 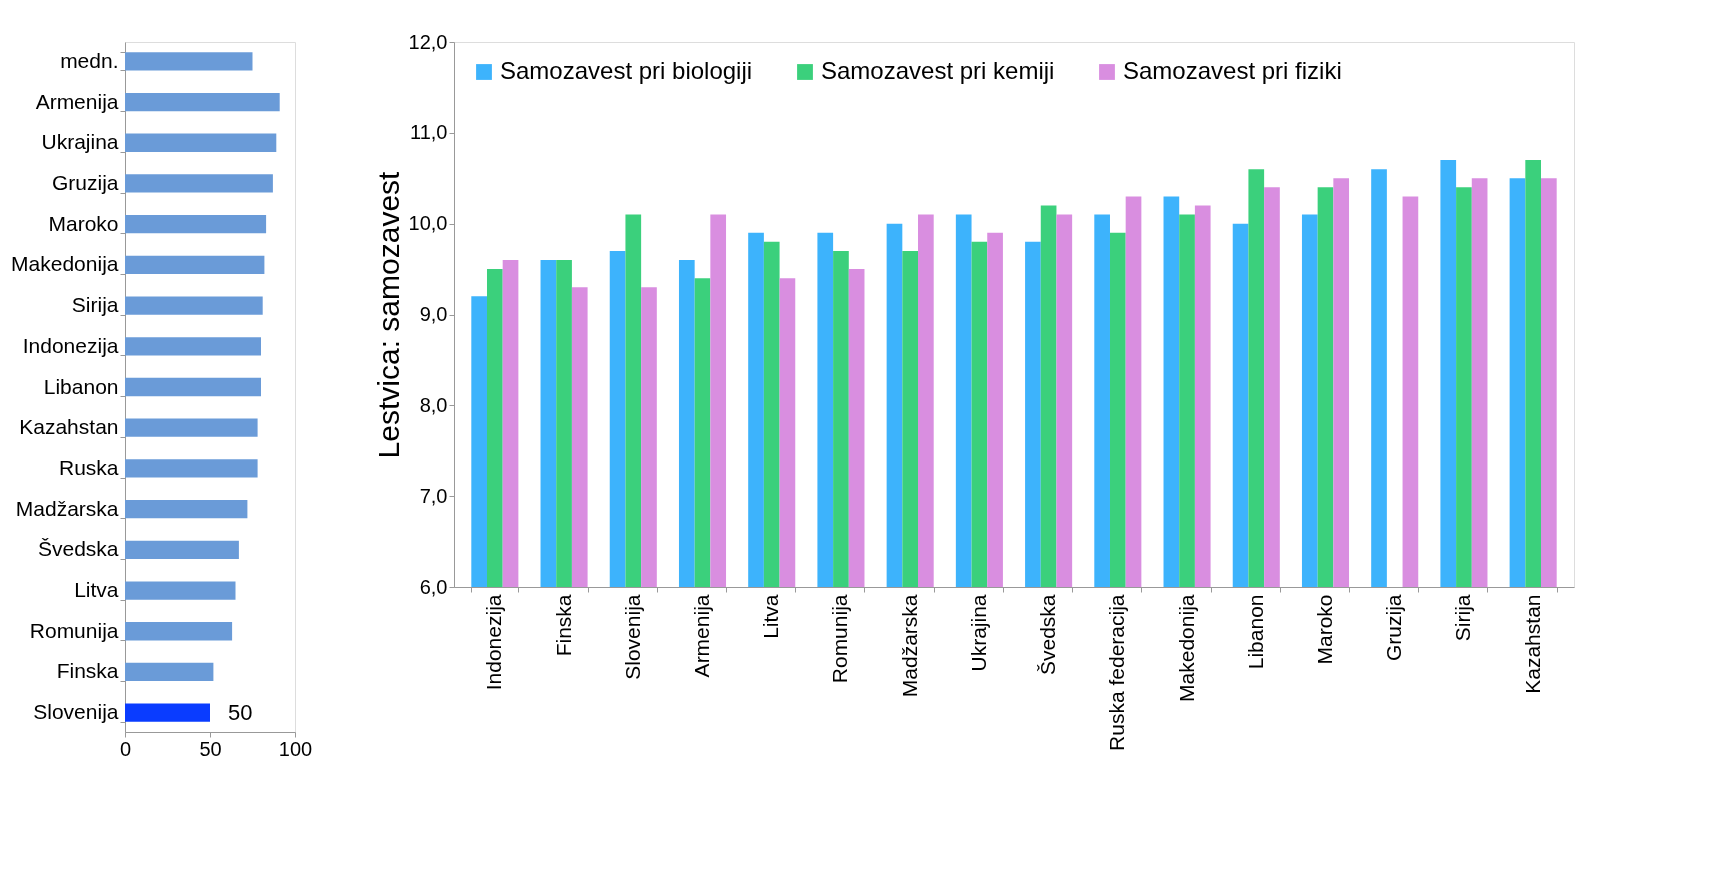 What do you see at coordinates (240, 712) in the screenshot?
I see `data-label: 50` at bounding box center [240, 712].